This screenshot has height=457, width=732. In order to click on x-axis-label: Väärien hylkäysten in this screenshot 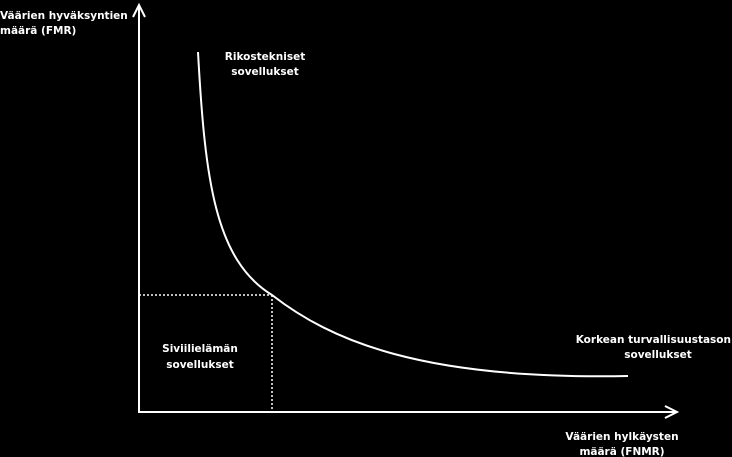, I will do `click(621, 437)`.